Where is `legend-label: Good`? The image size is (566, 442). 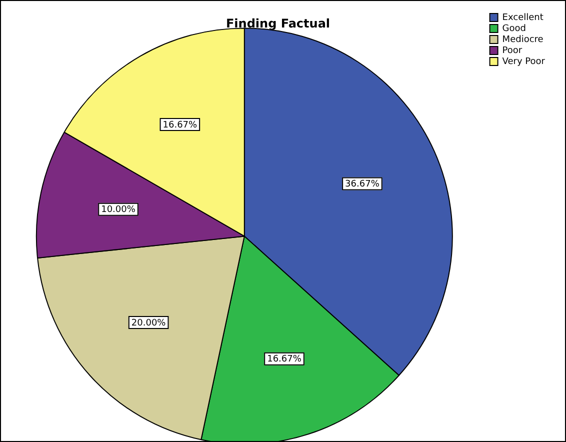
legend-label: Good is located at coordinates (514, 29).